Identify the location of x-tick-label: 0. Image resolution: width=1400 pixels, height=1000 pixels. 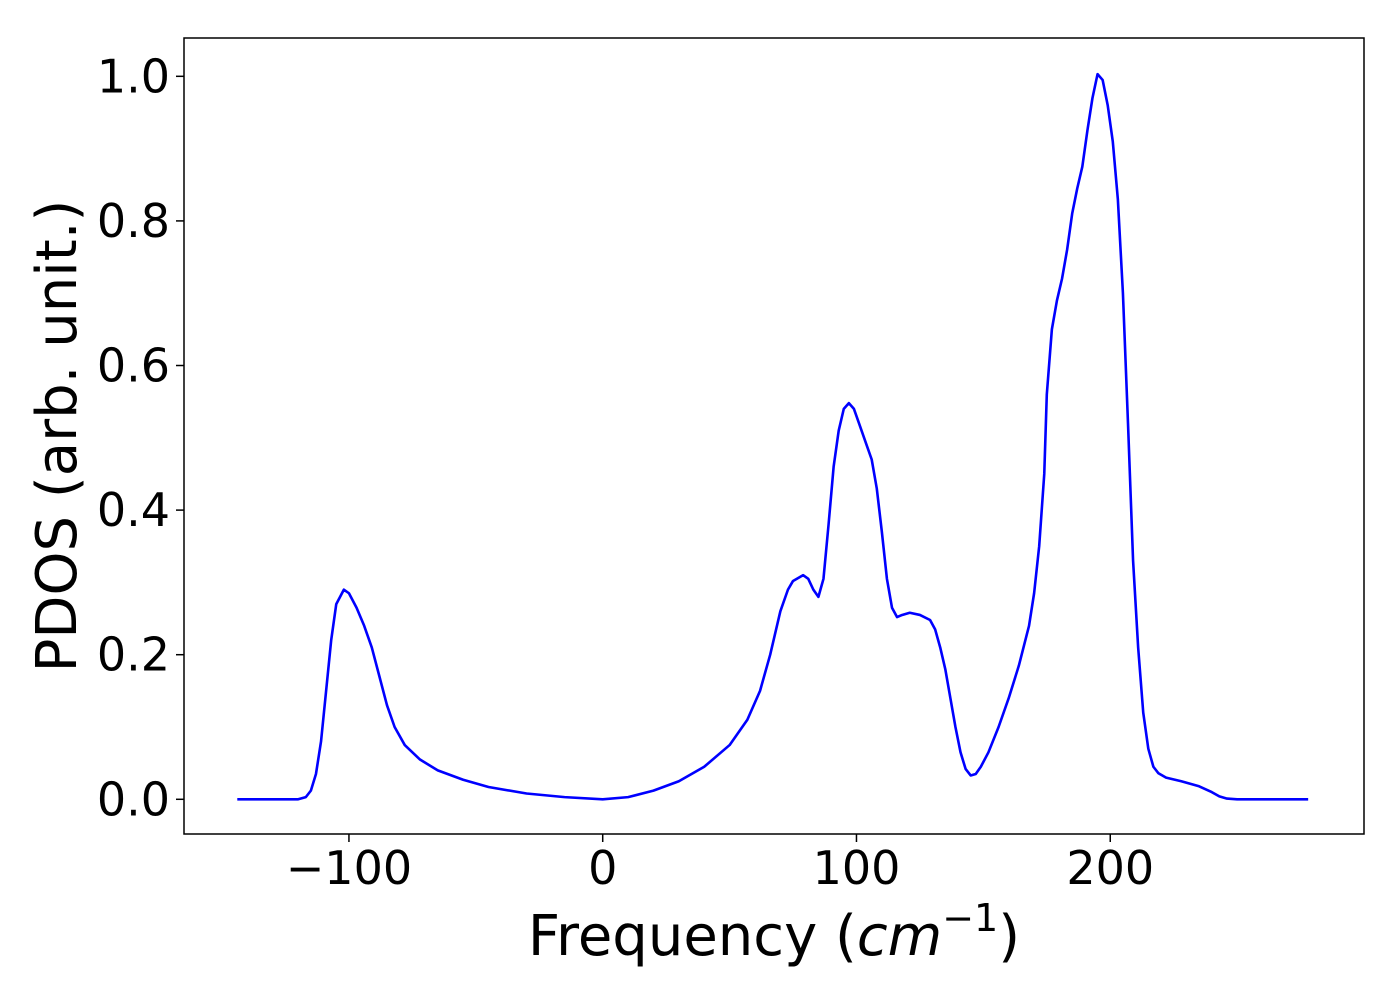
(602, 868).